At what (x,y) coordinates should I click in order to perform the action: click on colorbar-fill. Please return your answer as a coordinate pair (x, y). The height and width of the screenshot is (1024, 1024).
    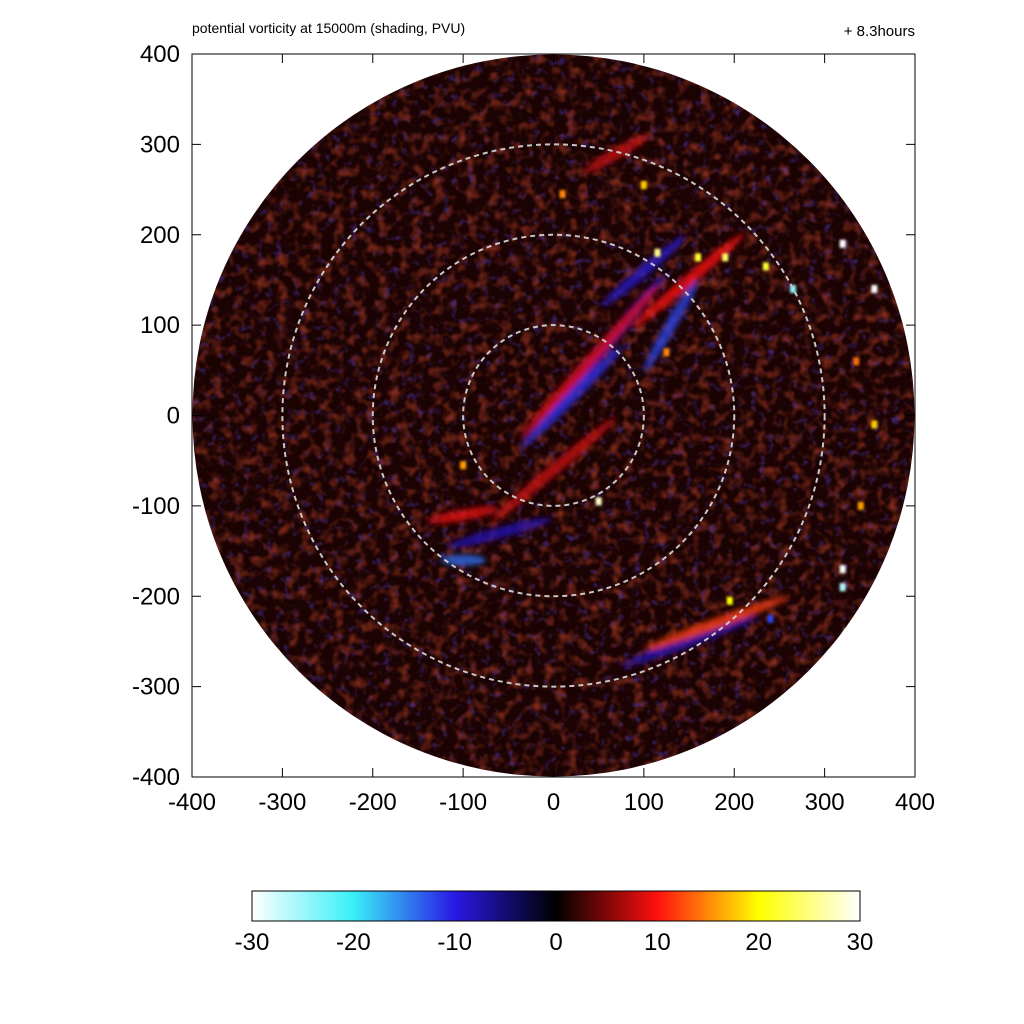
    Looking at the image, I should click on (556, 906).